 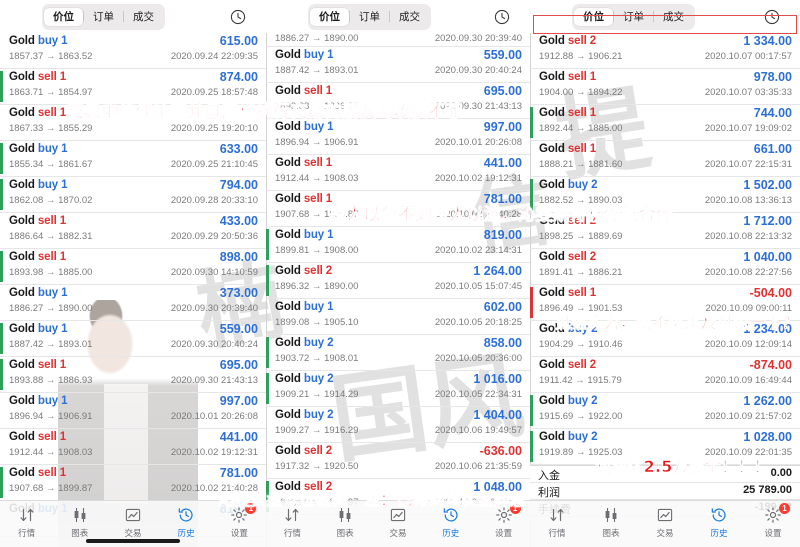 What do you see at coordinates (665, 533) in the screenshot?
I see `nav-item-label: 交易` at bounding box center [665, 533].